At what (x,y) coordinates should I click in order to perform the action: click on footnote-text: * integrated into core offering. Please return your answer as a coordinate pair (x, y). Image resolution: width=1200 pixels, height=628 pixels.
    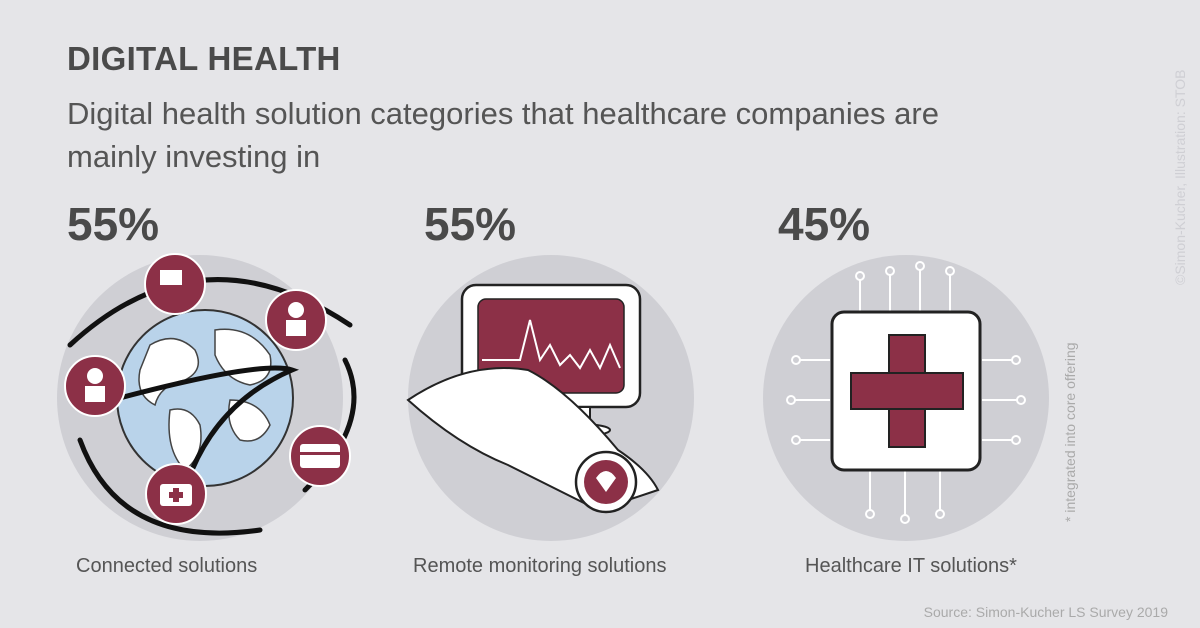
    Looking at the image, I should click on (1070, 432).